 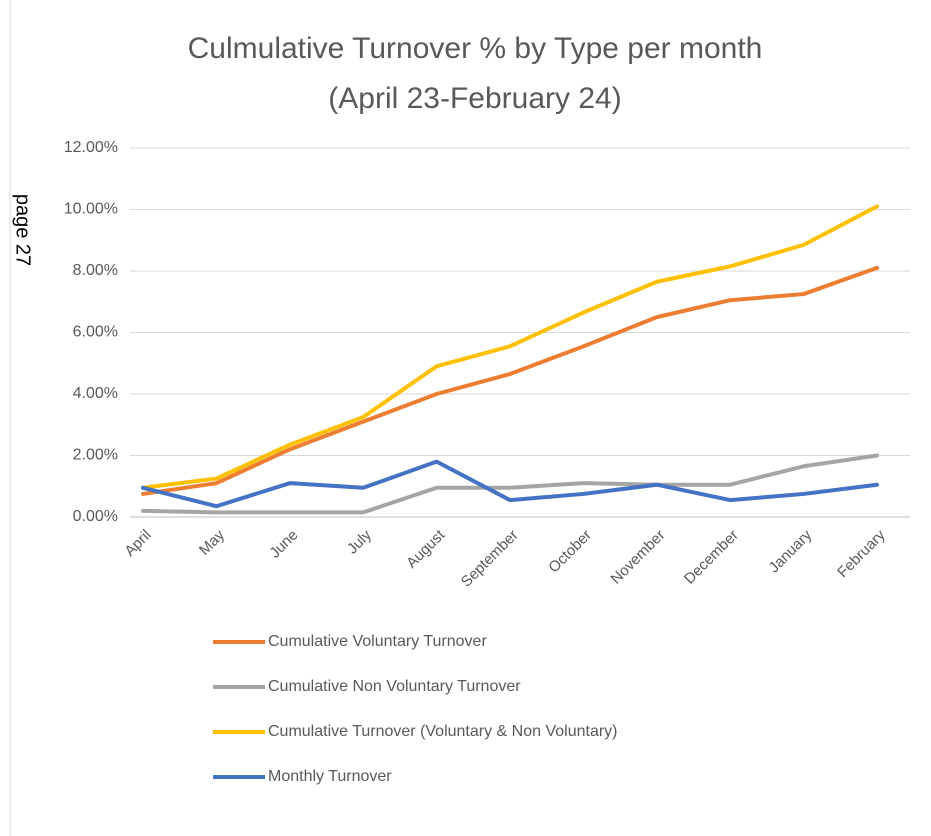 I want to click on x-tick-label: June, so click(x=283, y=544).